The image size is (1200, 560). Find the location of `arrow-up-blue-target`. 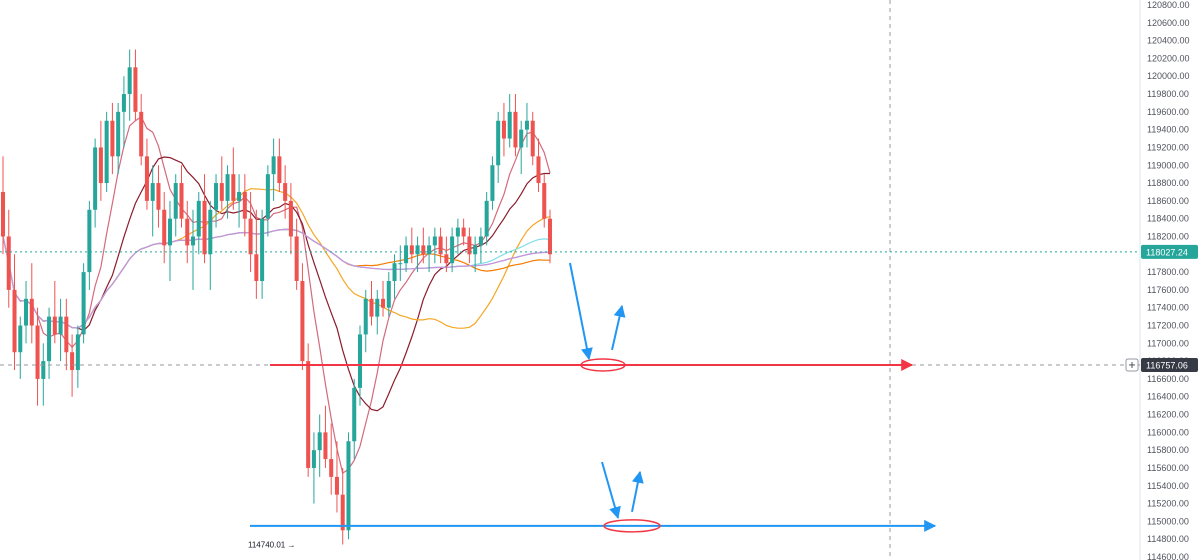

arrow-up-blue-target is located at coordinates (637, 491).